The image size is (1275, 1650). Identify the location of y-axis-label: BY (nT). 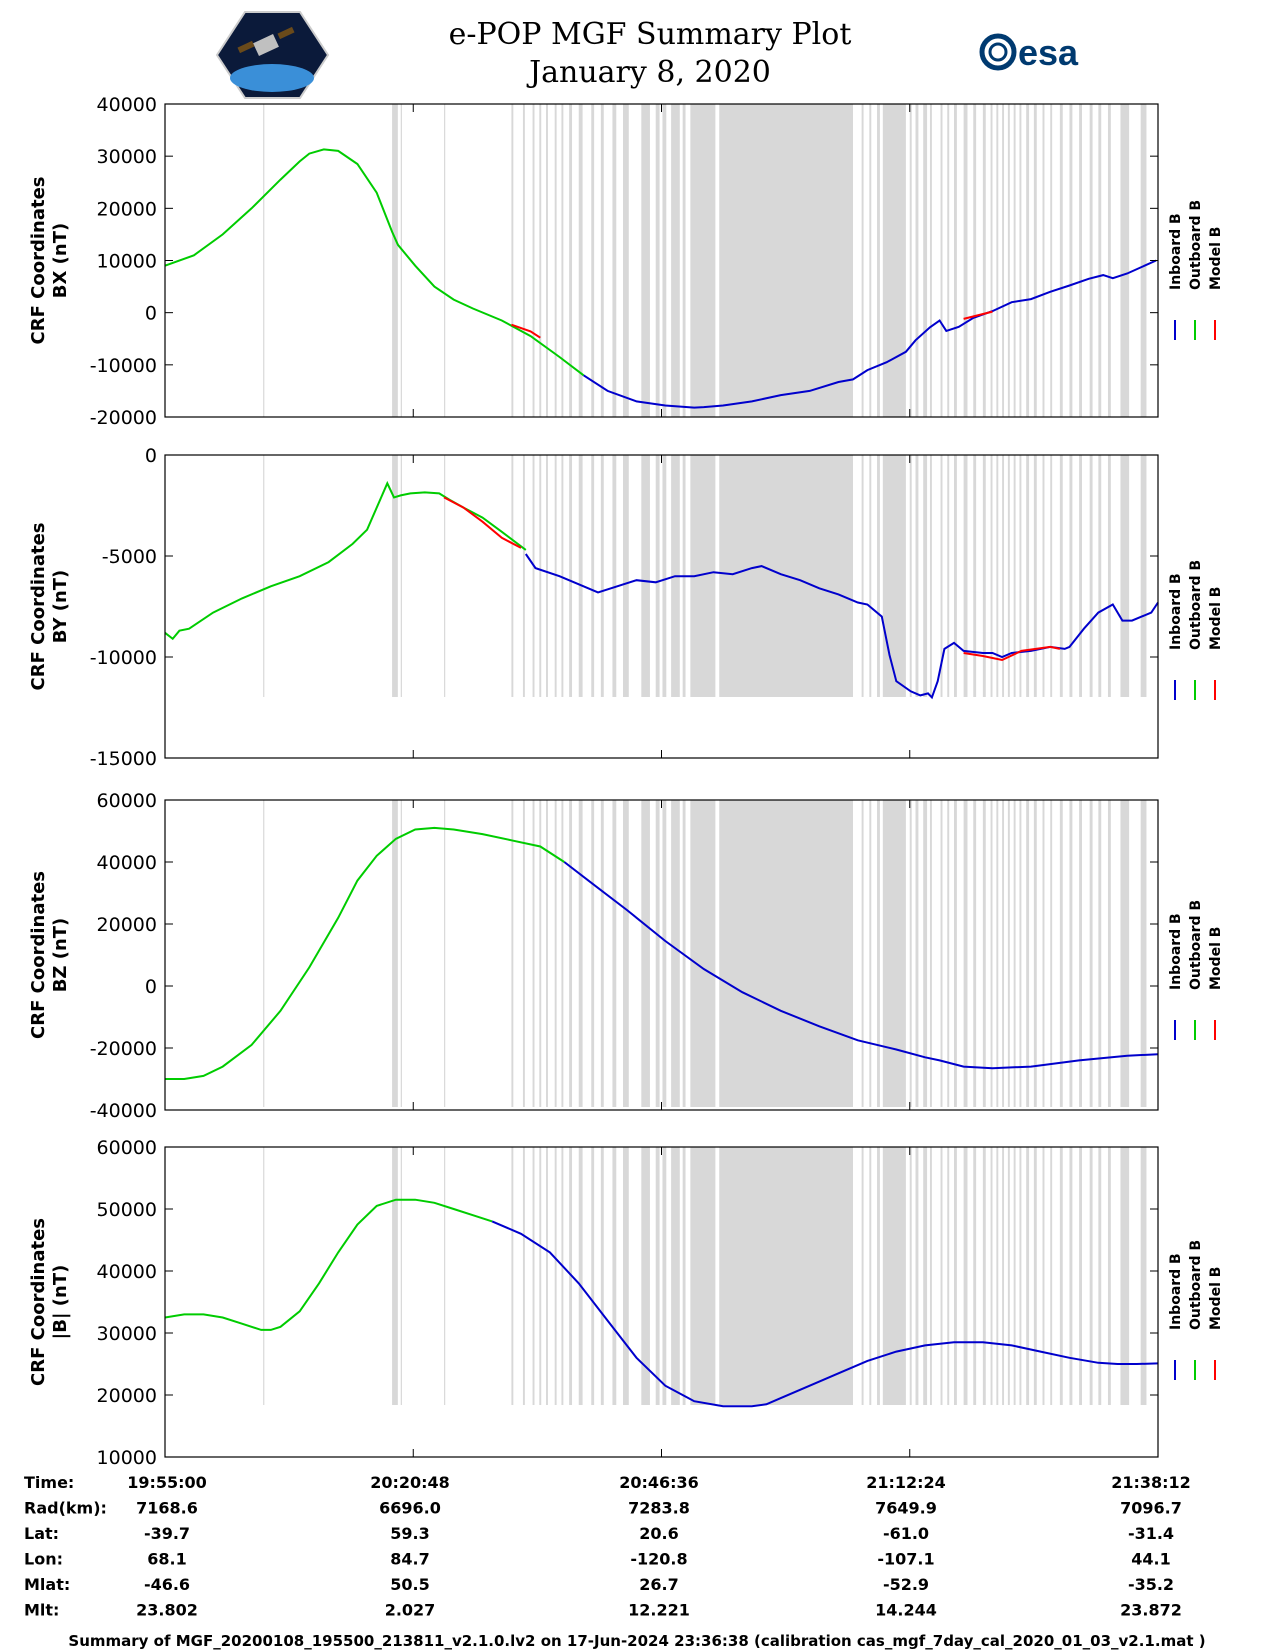
(60, 607).